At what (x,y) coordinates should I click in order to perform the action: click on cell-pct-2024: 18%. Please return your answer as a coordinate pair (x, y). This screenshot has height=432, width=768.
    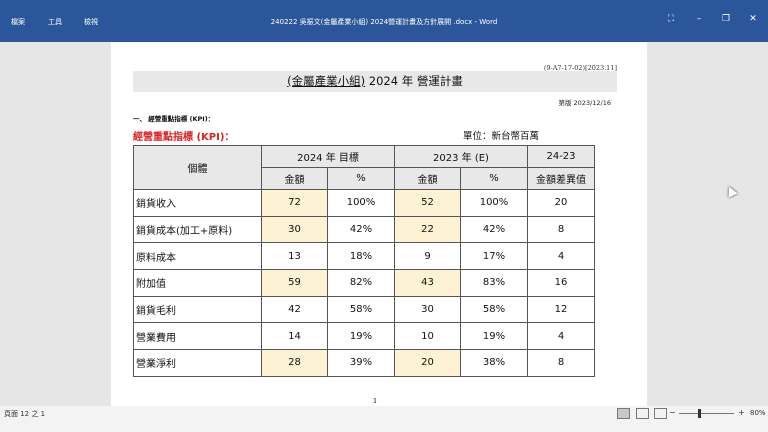
    Looking at the image, I should click on (361, 256).